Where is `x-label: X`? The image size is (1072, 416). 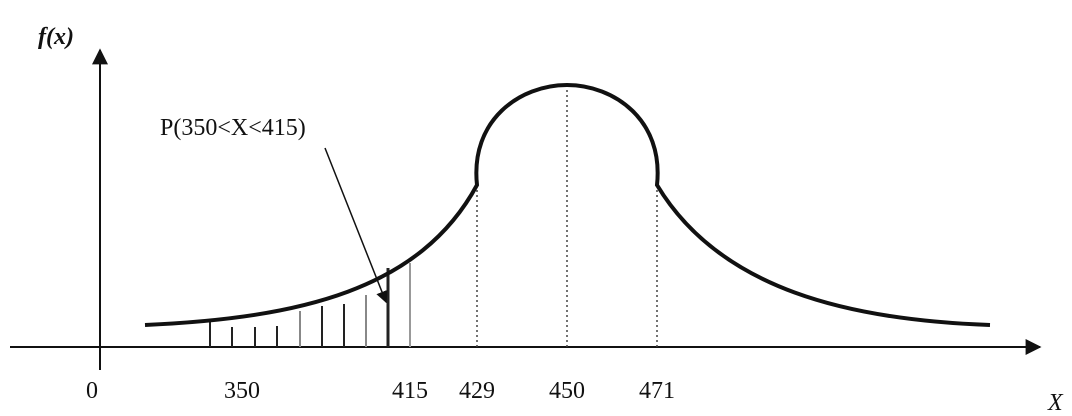 x-label: X is located at coordinates (1055, 403).